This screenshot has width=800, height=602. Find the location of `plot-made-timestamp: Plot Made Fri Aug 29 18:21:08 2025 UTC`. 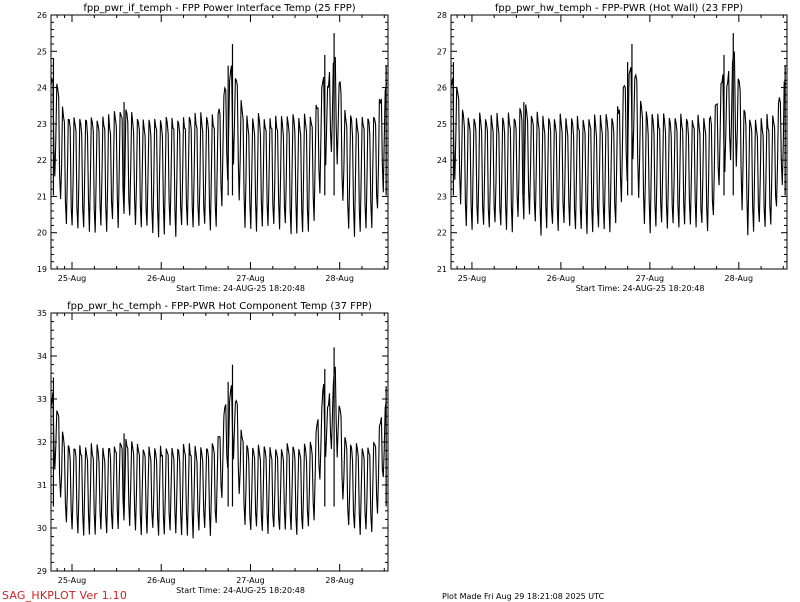

plot-made-timestamp: Plot Made Fri Aug 29 18:21:08 2025 UTC is located at coordinates (523, 596).